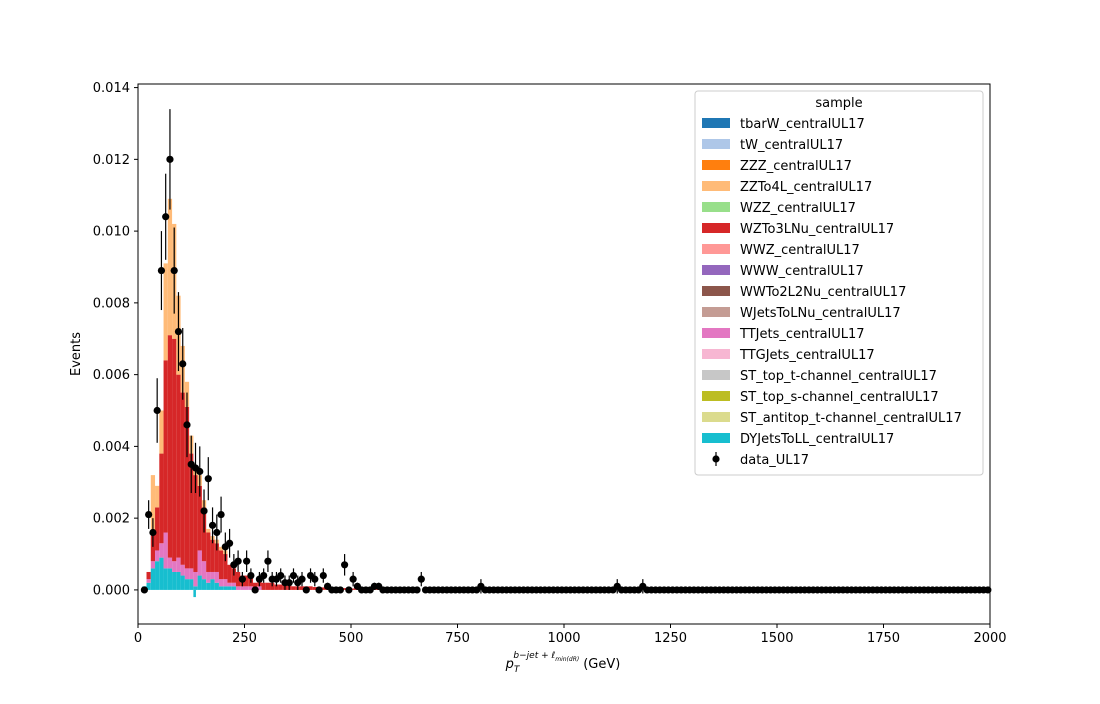 The image size is (1100, 704). What do you see at coordinates (776, 638) in the screenshot?
I see `x-tick-label: 1500` at bounding box center [776, 638].